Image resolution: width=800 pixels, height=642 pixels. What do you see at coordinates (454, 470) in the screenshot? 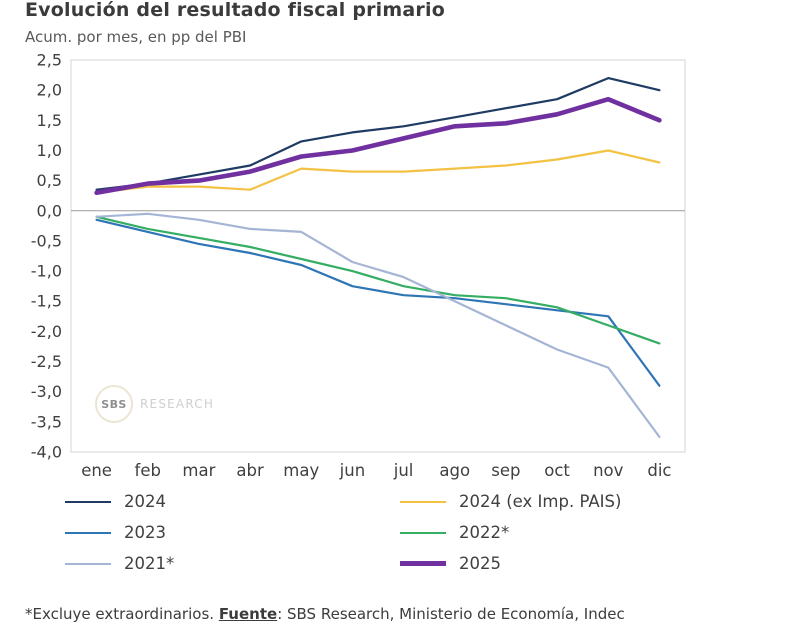
I see `x-tick-label: ago` at bounding box center [454, 470].